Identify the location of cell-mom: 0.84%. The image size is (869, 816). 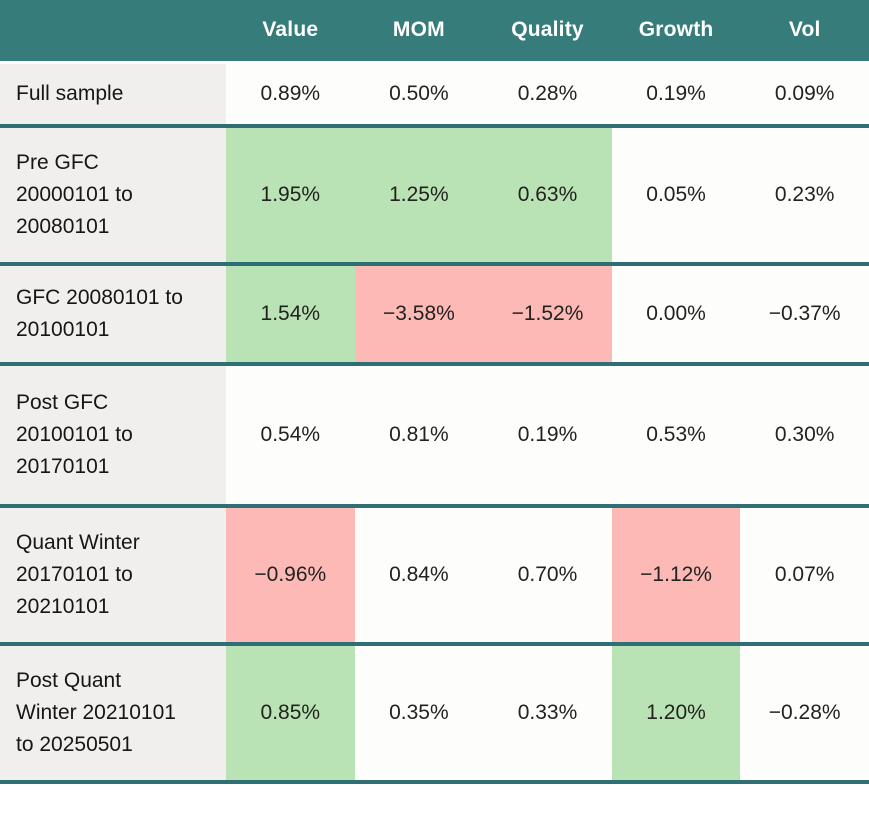
(419, 575).